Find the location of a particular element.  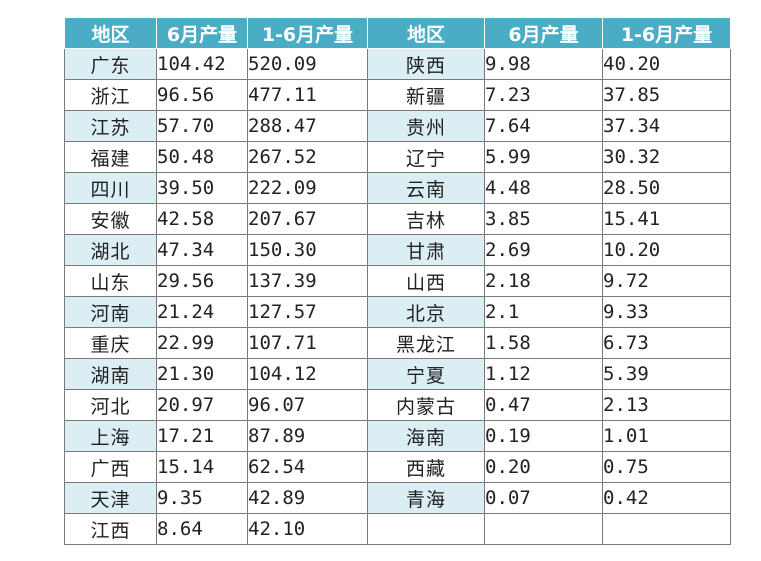

table-row: 福建 50.48 267.52 辽宁 5.99 30.32 is located at coordinates (397, 157).